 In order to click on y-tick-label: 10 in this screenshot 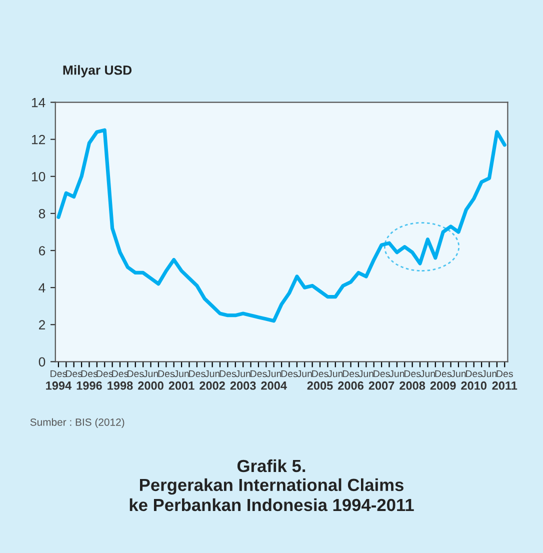, I will do `click(39, 177)`.